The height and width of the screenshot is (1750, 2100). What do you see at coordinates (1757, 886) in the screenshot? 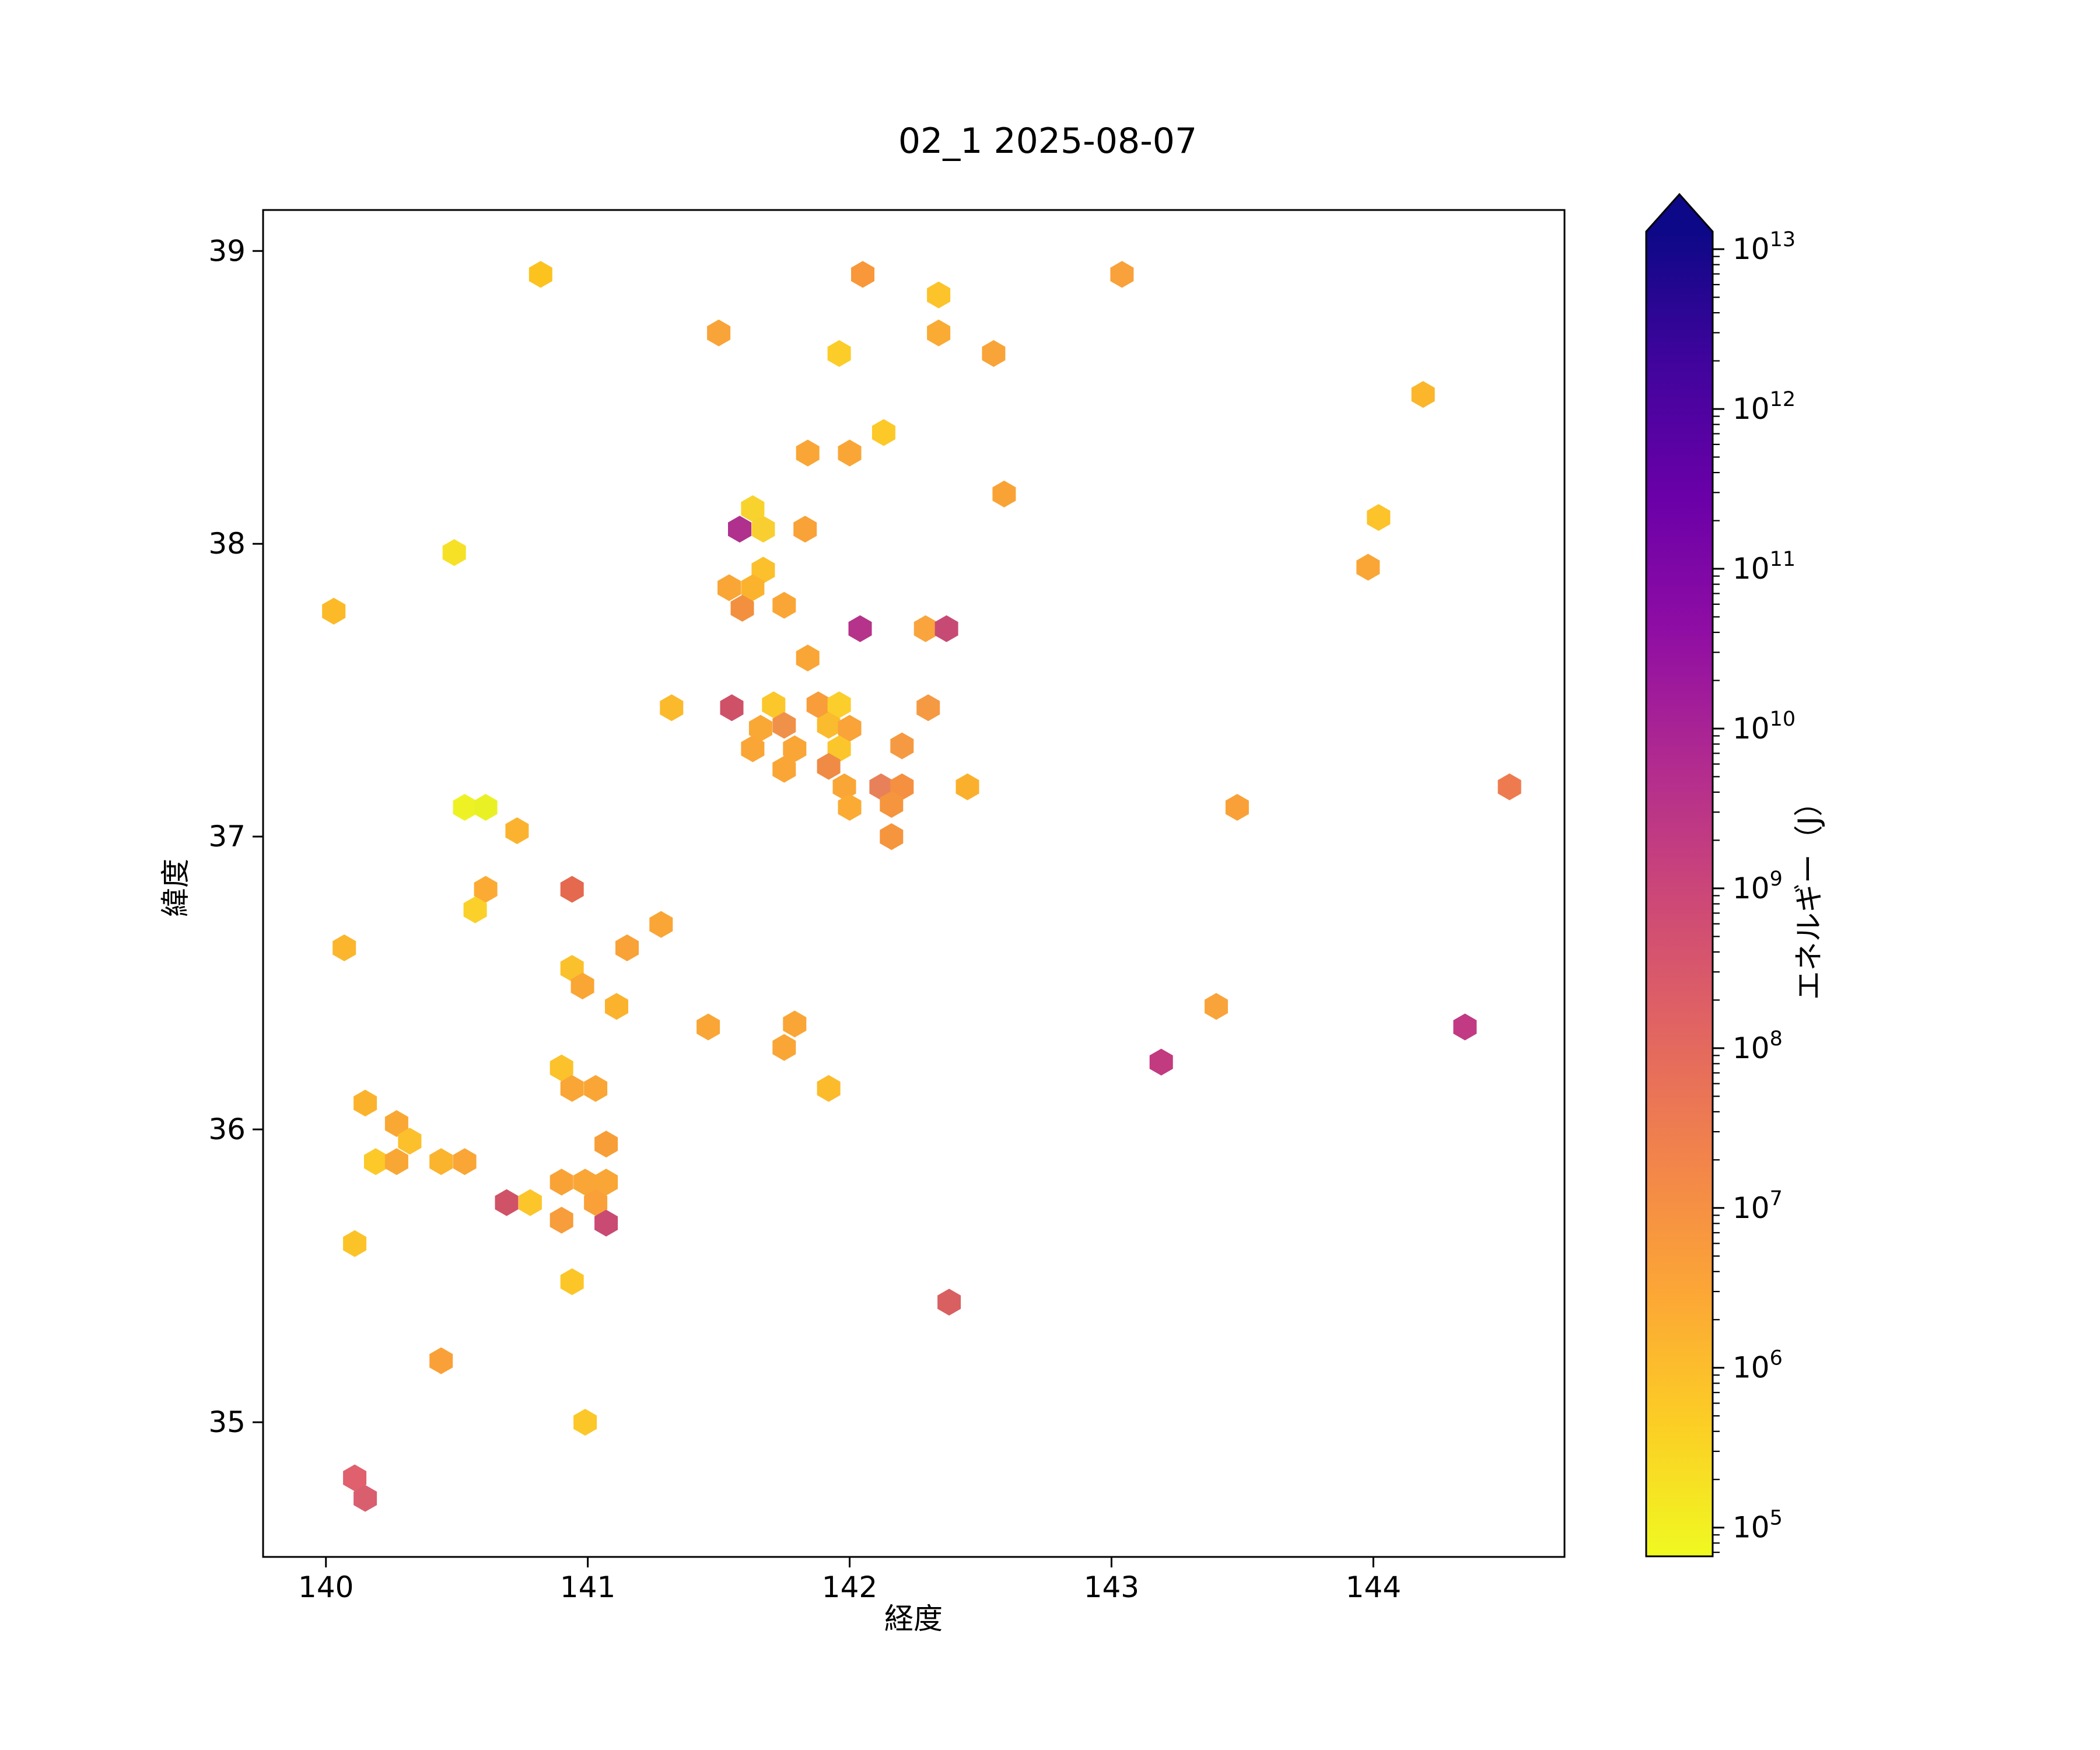
I see `colorbar-tick-label: 10⁹` at bounding box center [1757, 886].